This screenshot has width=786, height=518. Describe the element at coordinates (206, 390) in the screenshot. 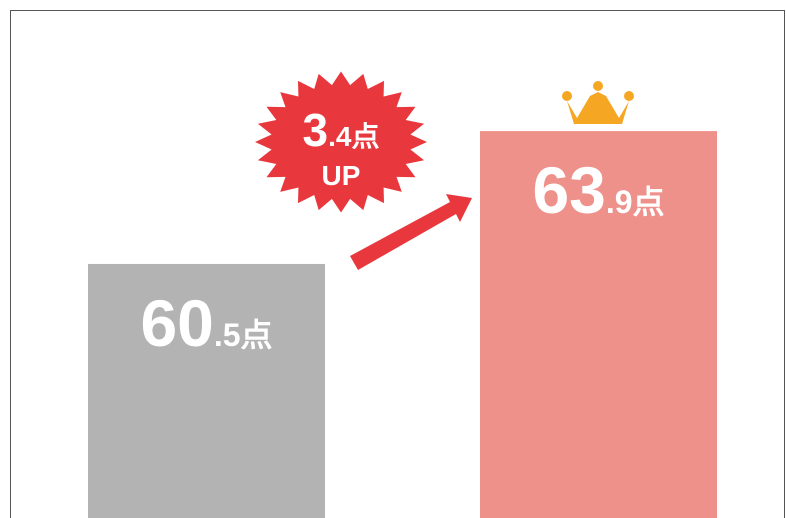

I see `bar` at that location.